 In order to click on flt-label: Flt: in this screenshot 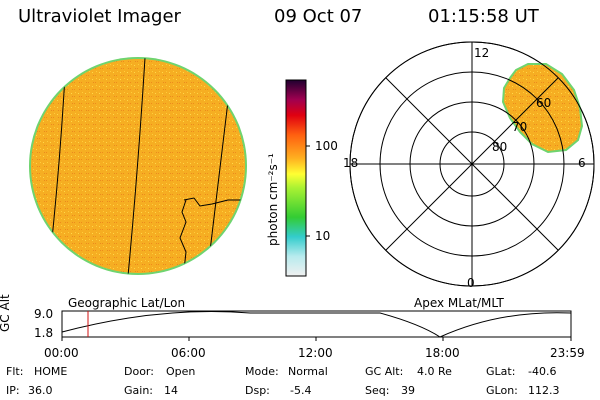, I will do `click(15, 371)`.